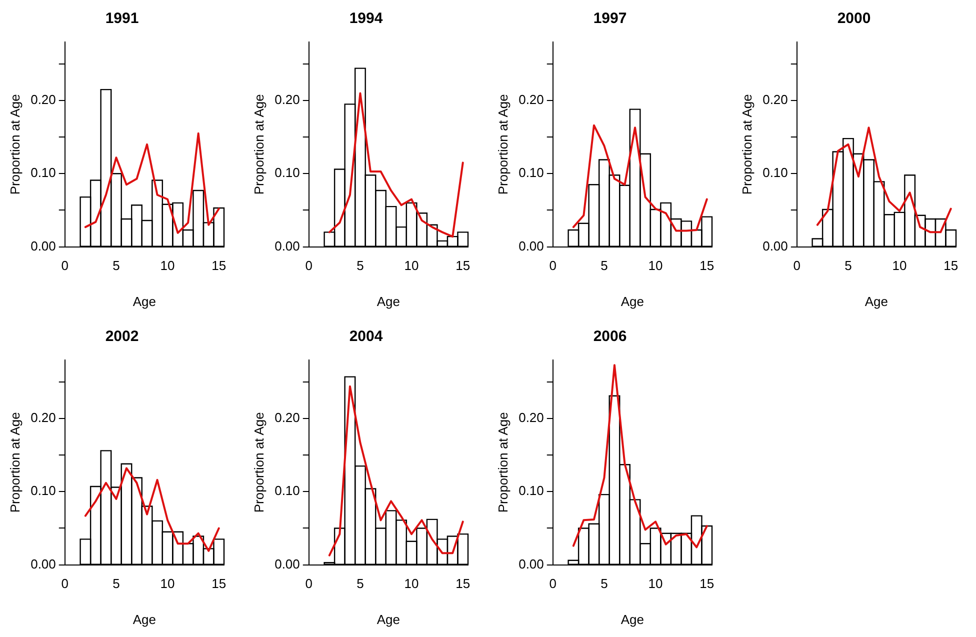 The width and height of the screenshot is (976, 637). What do you see at coordinates (122, 18) in the screenshot?
I see `chart-title: 1991` at bounding box center [122, 18].